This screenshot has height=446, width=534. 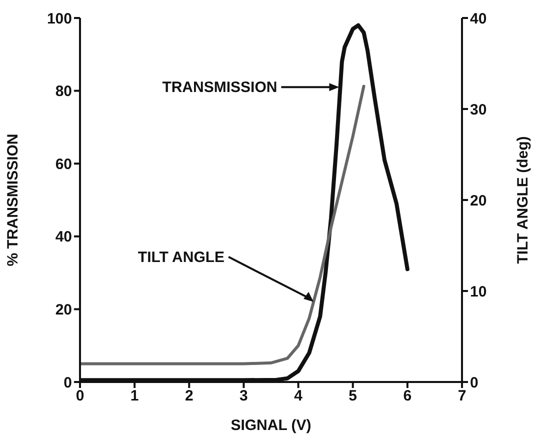 I want to click on x-tick-label: 6, so click(x=407, y=396).